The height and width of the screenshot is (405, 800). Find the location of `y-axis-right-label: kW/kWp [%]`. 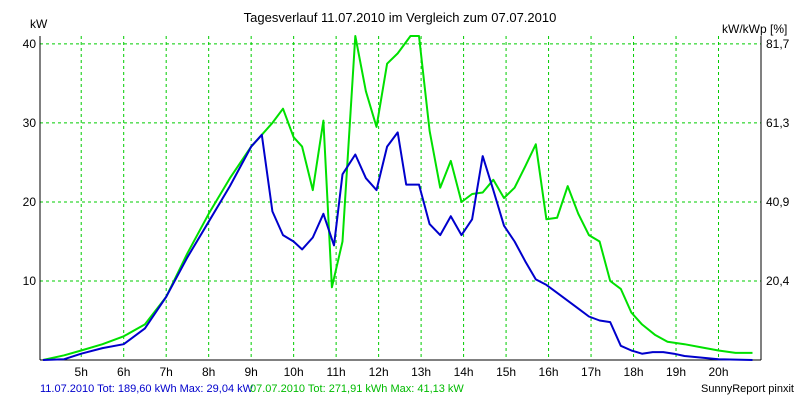

y-axis-right-label: kW/kWp [%] is located at coordinates (754, 29).